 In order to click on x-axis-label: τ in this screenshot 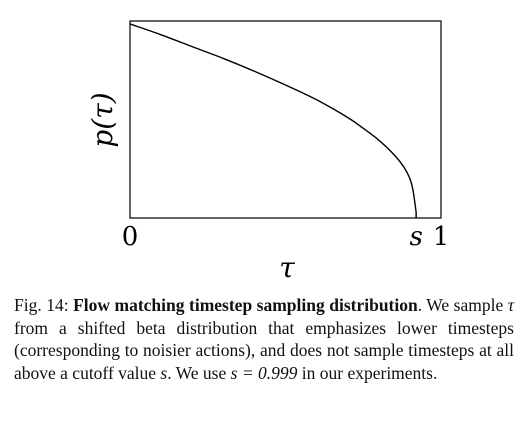, I will do `click(287, 267)`.